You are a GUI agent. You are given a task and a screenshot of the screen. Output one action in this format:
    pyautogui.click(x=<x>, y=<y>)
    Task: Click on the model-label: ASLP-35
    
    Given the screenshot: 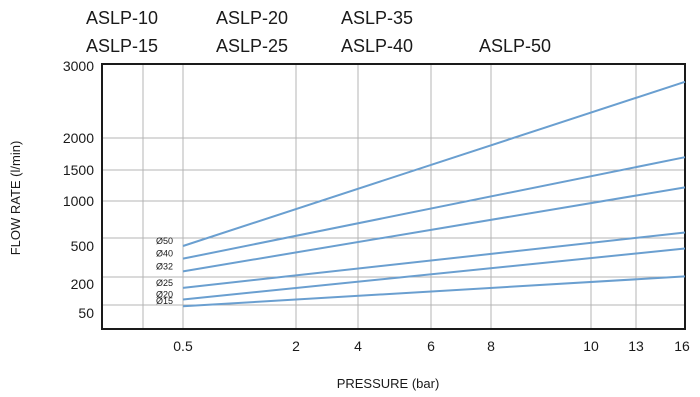 What is the action you would take?
    pyautogui.click(x=377, y=18)
    